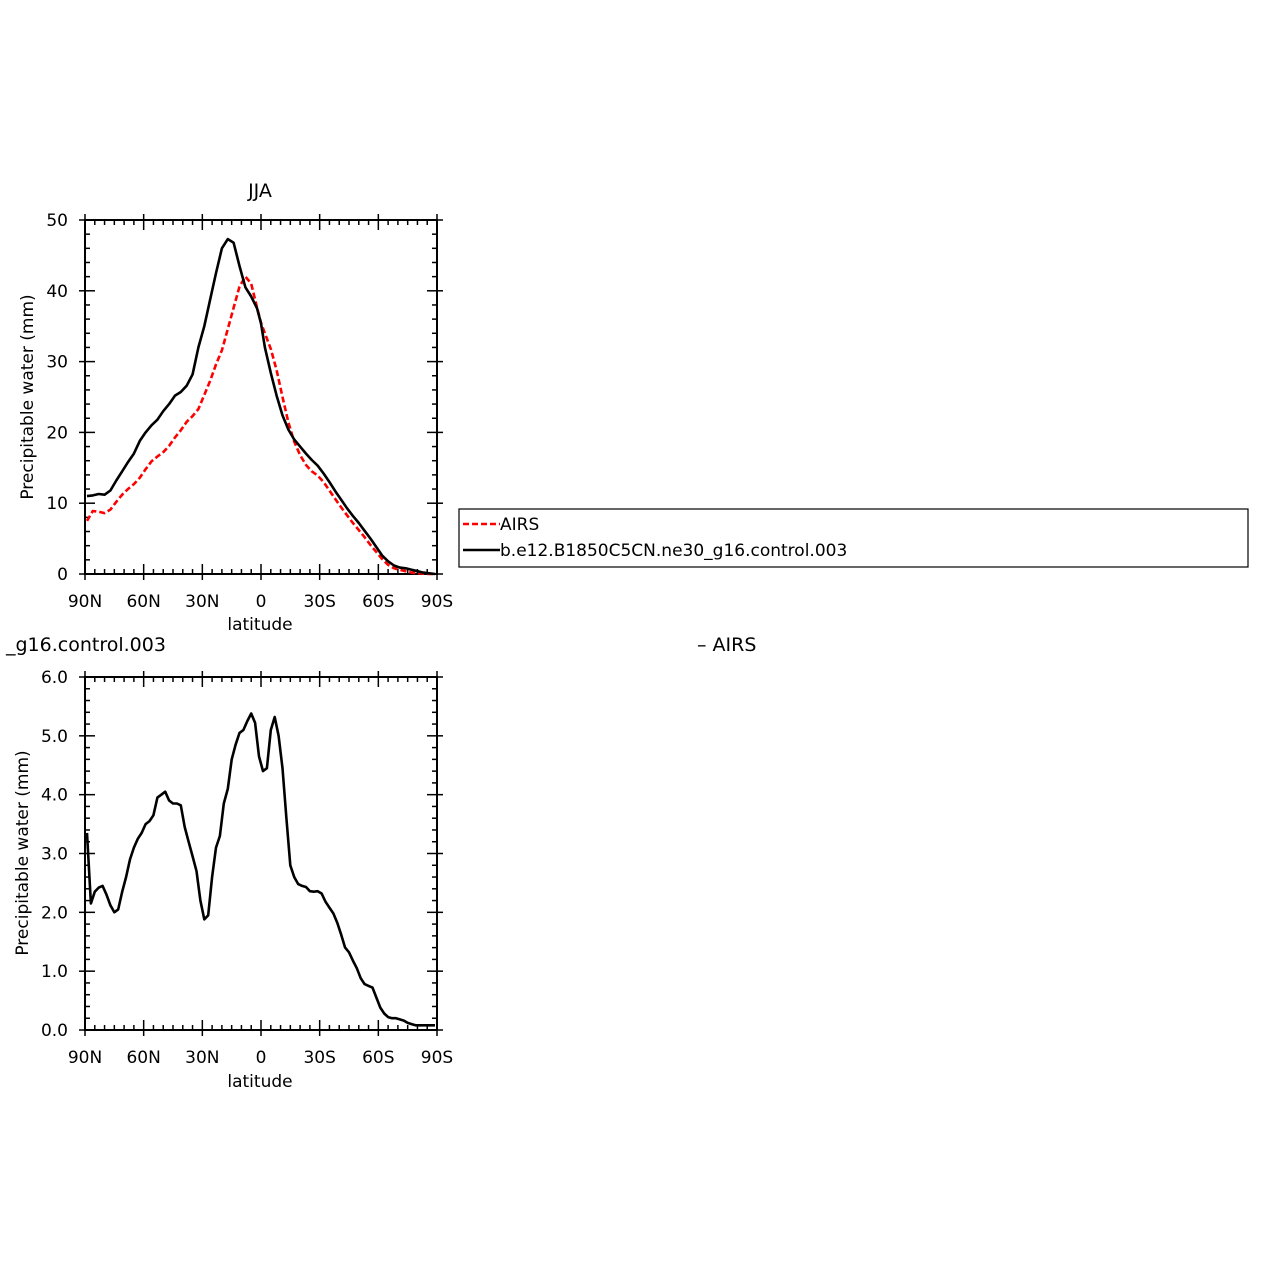 This screenshot has width=1267, height=1269. Describe the element at coordinates (261, 602) in the screenshot. I see `top-x-tick-label: 0` at that location.